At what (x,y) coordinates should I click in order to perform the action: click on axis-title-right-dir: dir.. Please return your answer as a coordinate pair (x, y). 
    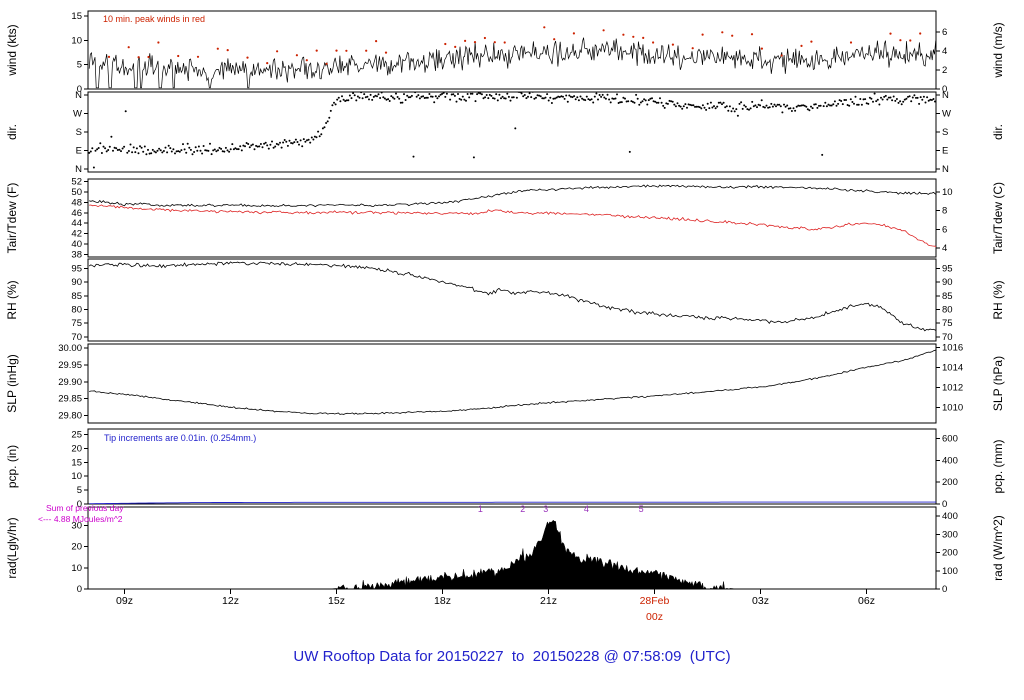
    Looking at the image, I should click on (998, 132).